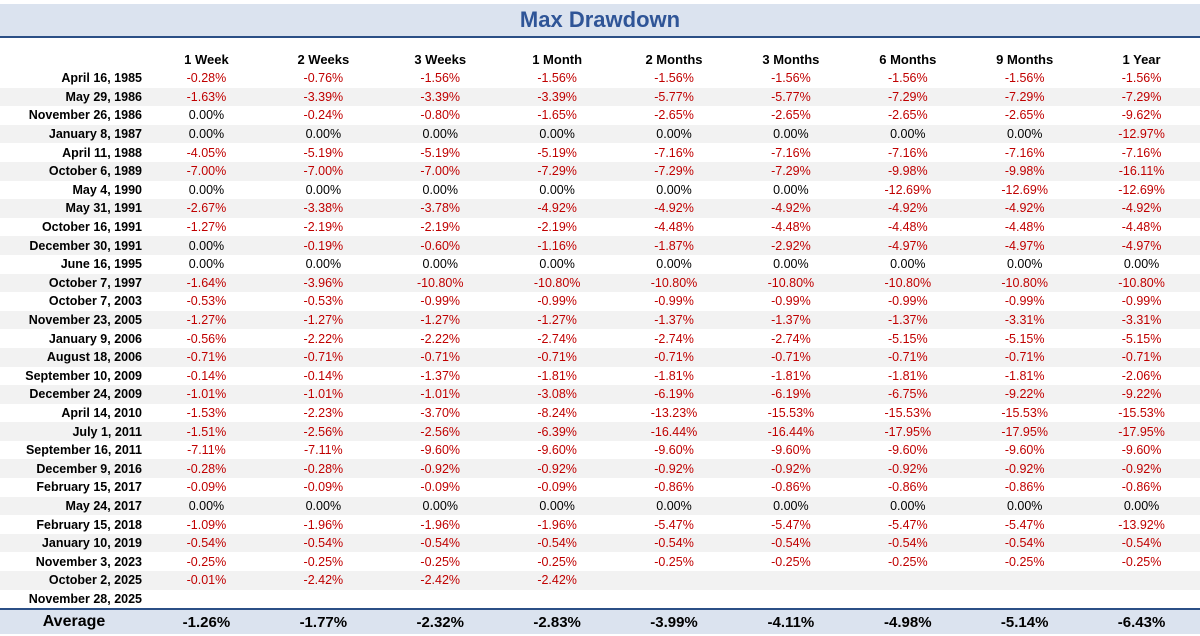  Describe the element at coordinates (323, 469) in the screenshot. I see `drawdown-cell: -0.28%` at that location.